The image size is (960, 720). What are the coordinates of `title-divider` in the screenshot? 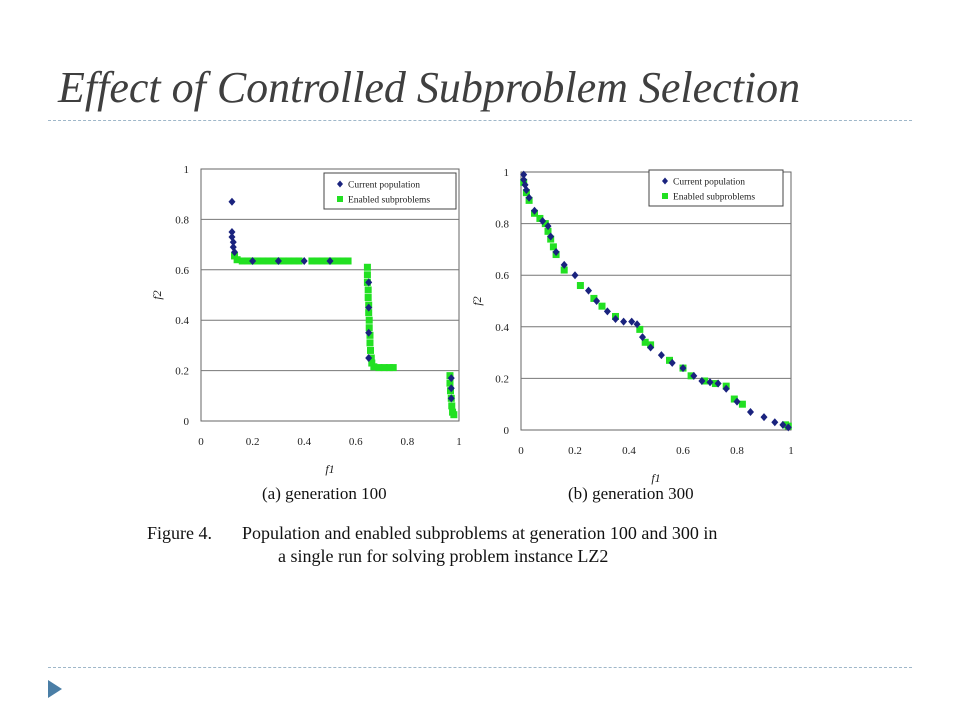 It's located at (480, 120).